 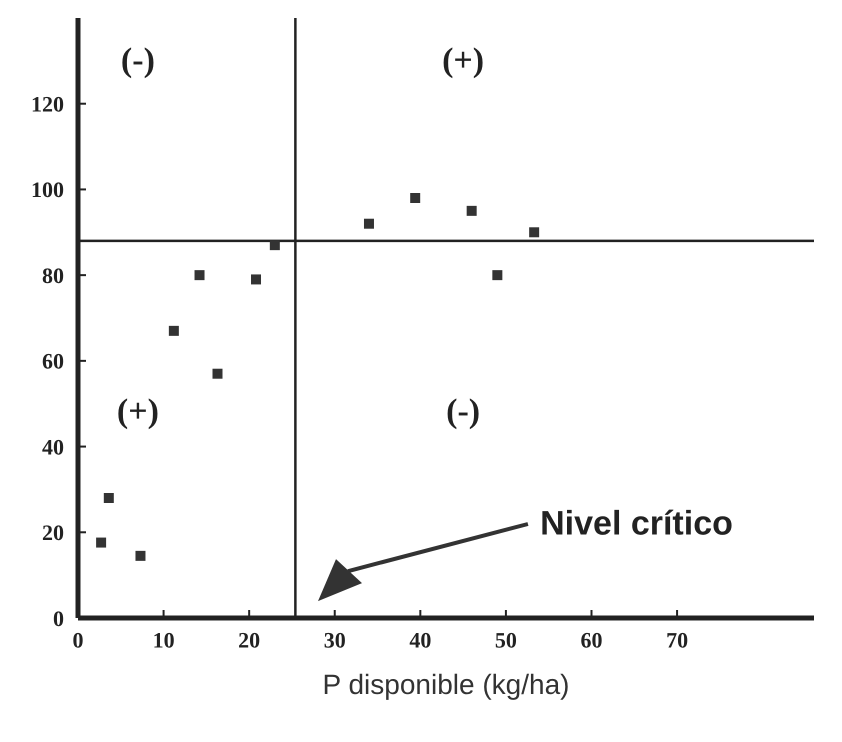 I want to click on x-tick-label: 60, so click(x=591, y=640).